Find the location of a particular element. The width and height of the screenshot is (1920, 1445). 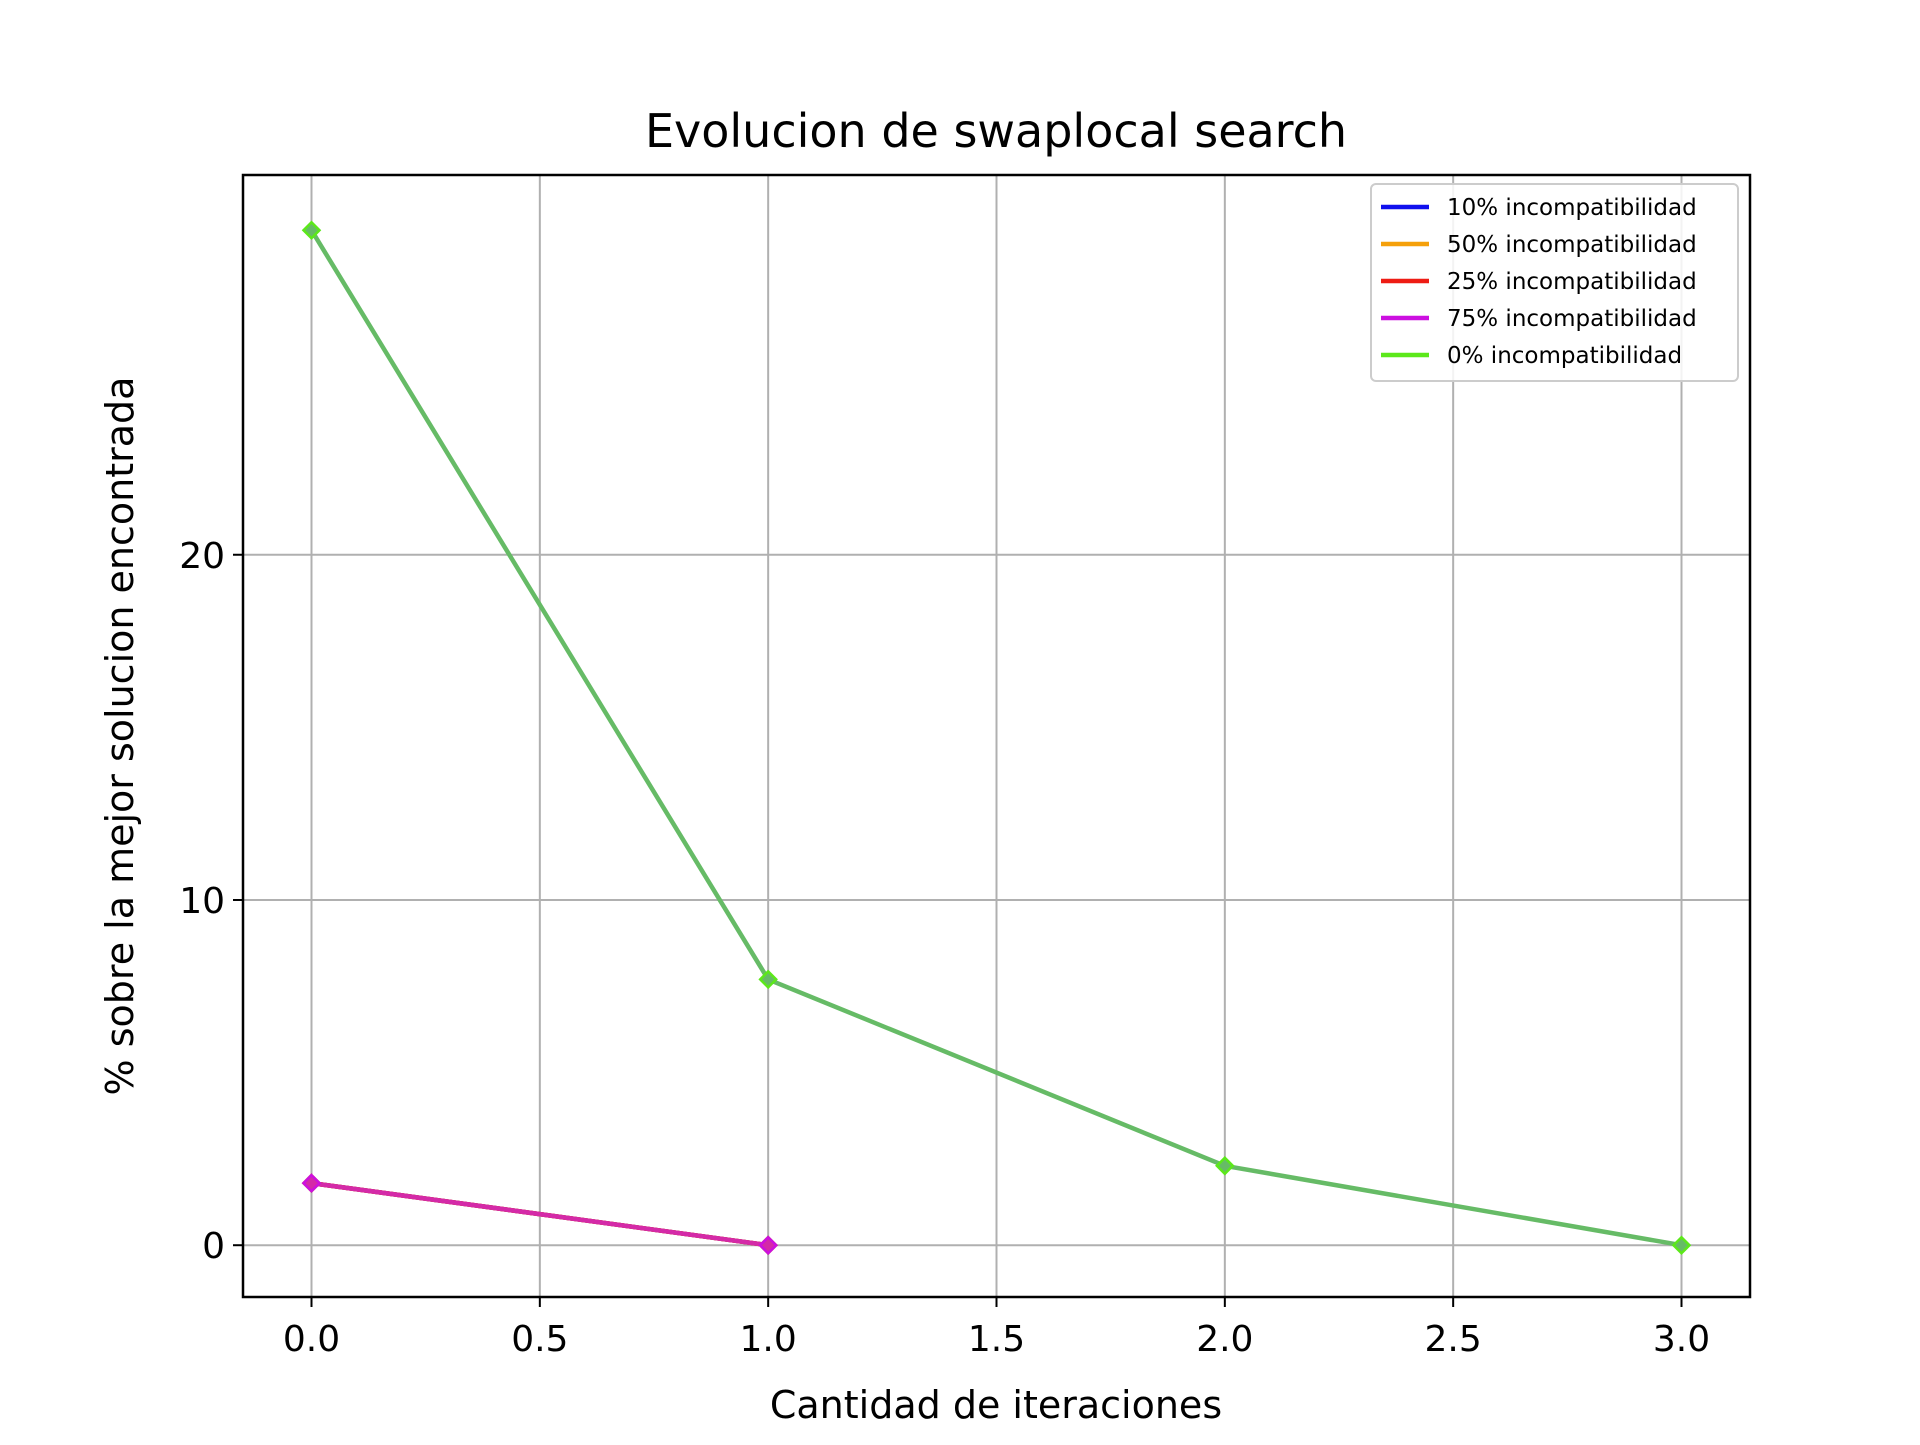

x-axis: 0.0 0.5 1.0 1.5 2.0 2.5 3.0 is located at coordinates (996, 1328).